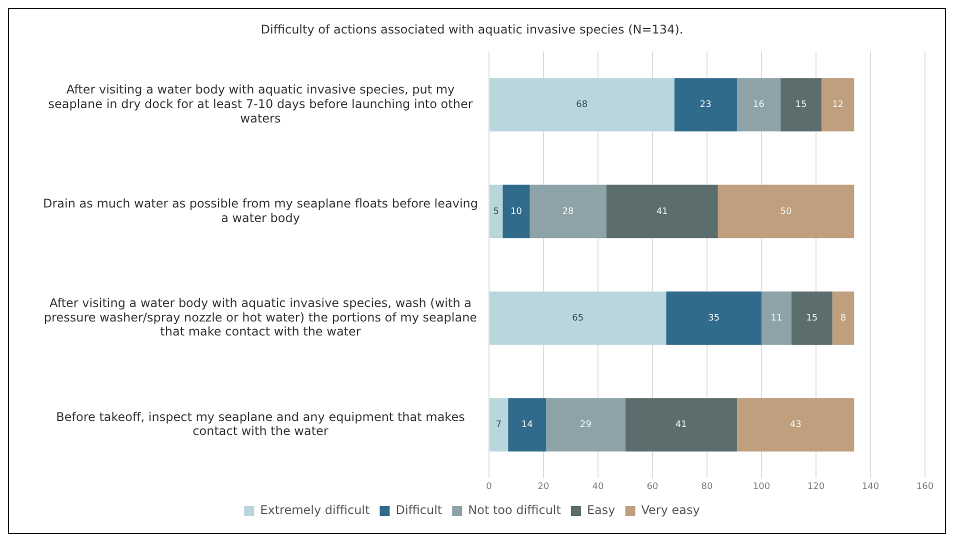  What do you see at coordinates (472, 29) in the screenshot?
I see `chart-title: Difficulty of actions associated with aquatic invasive species (N=134).` at bounding box center [472, 29].